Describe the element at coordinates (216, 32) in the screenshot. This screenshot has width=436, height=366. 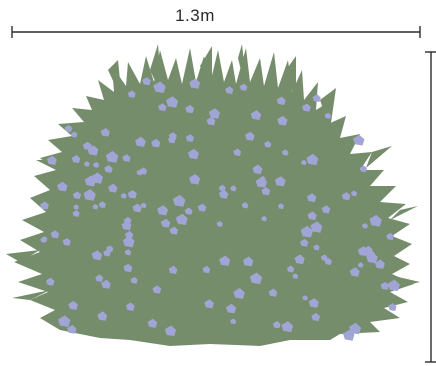
I see `width-dimension-line` at that location.